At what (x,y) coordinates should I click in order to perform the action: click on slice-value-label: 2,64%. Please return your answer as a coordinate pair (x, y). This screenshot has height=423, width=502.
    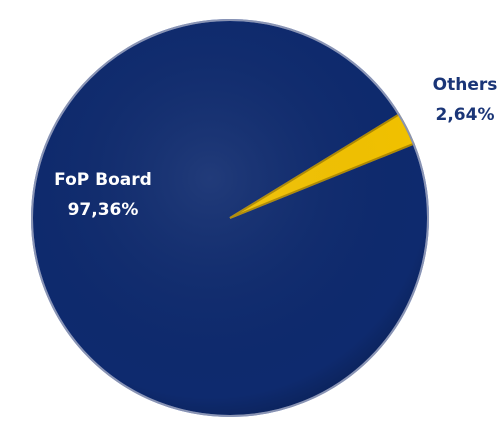
    Looking at the image, I should click on (465, 115).